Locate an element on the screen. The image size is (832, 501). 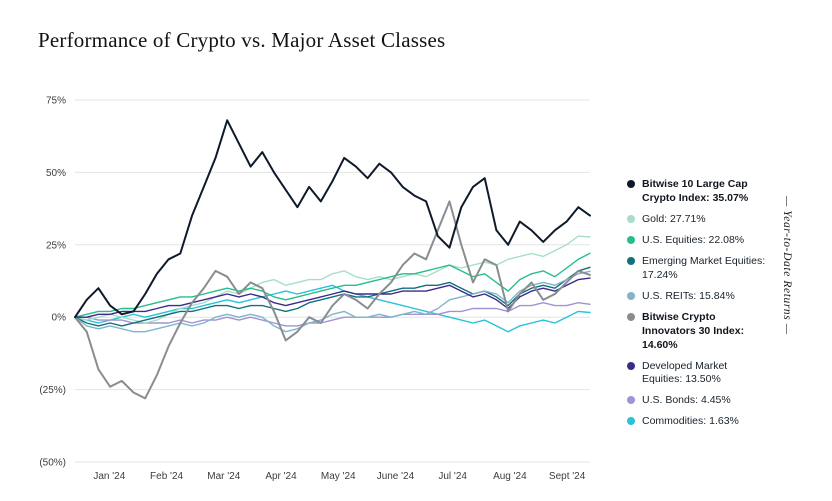
legend-item: Gold: 27.71% is located at coordinates (697, 220).